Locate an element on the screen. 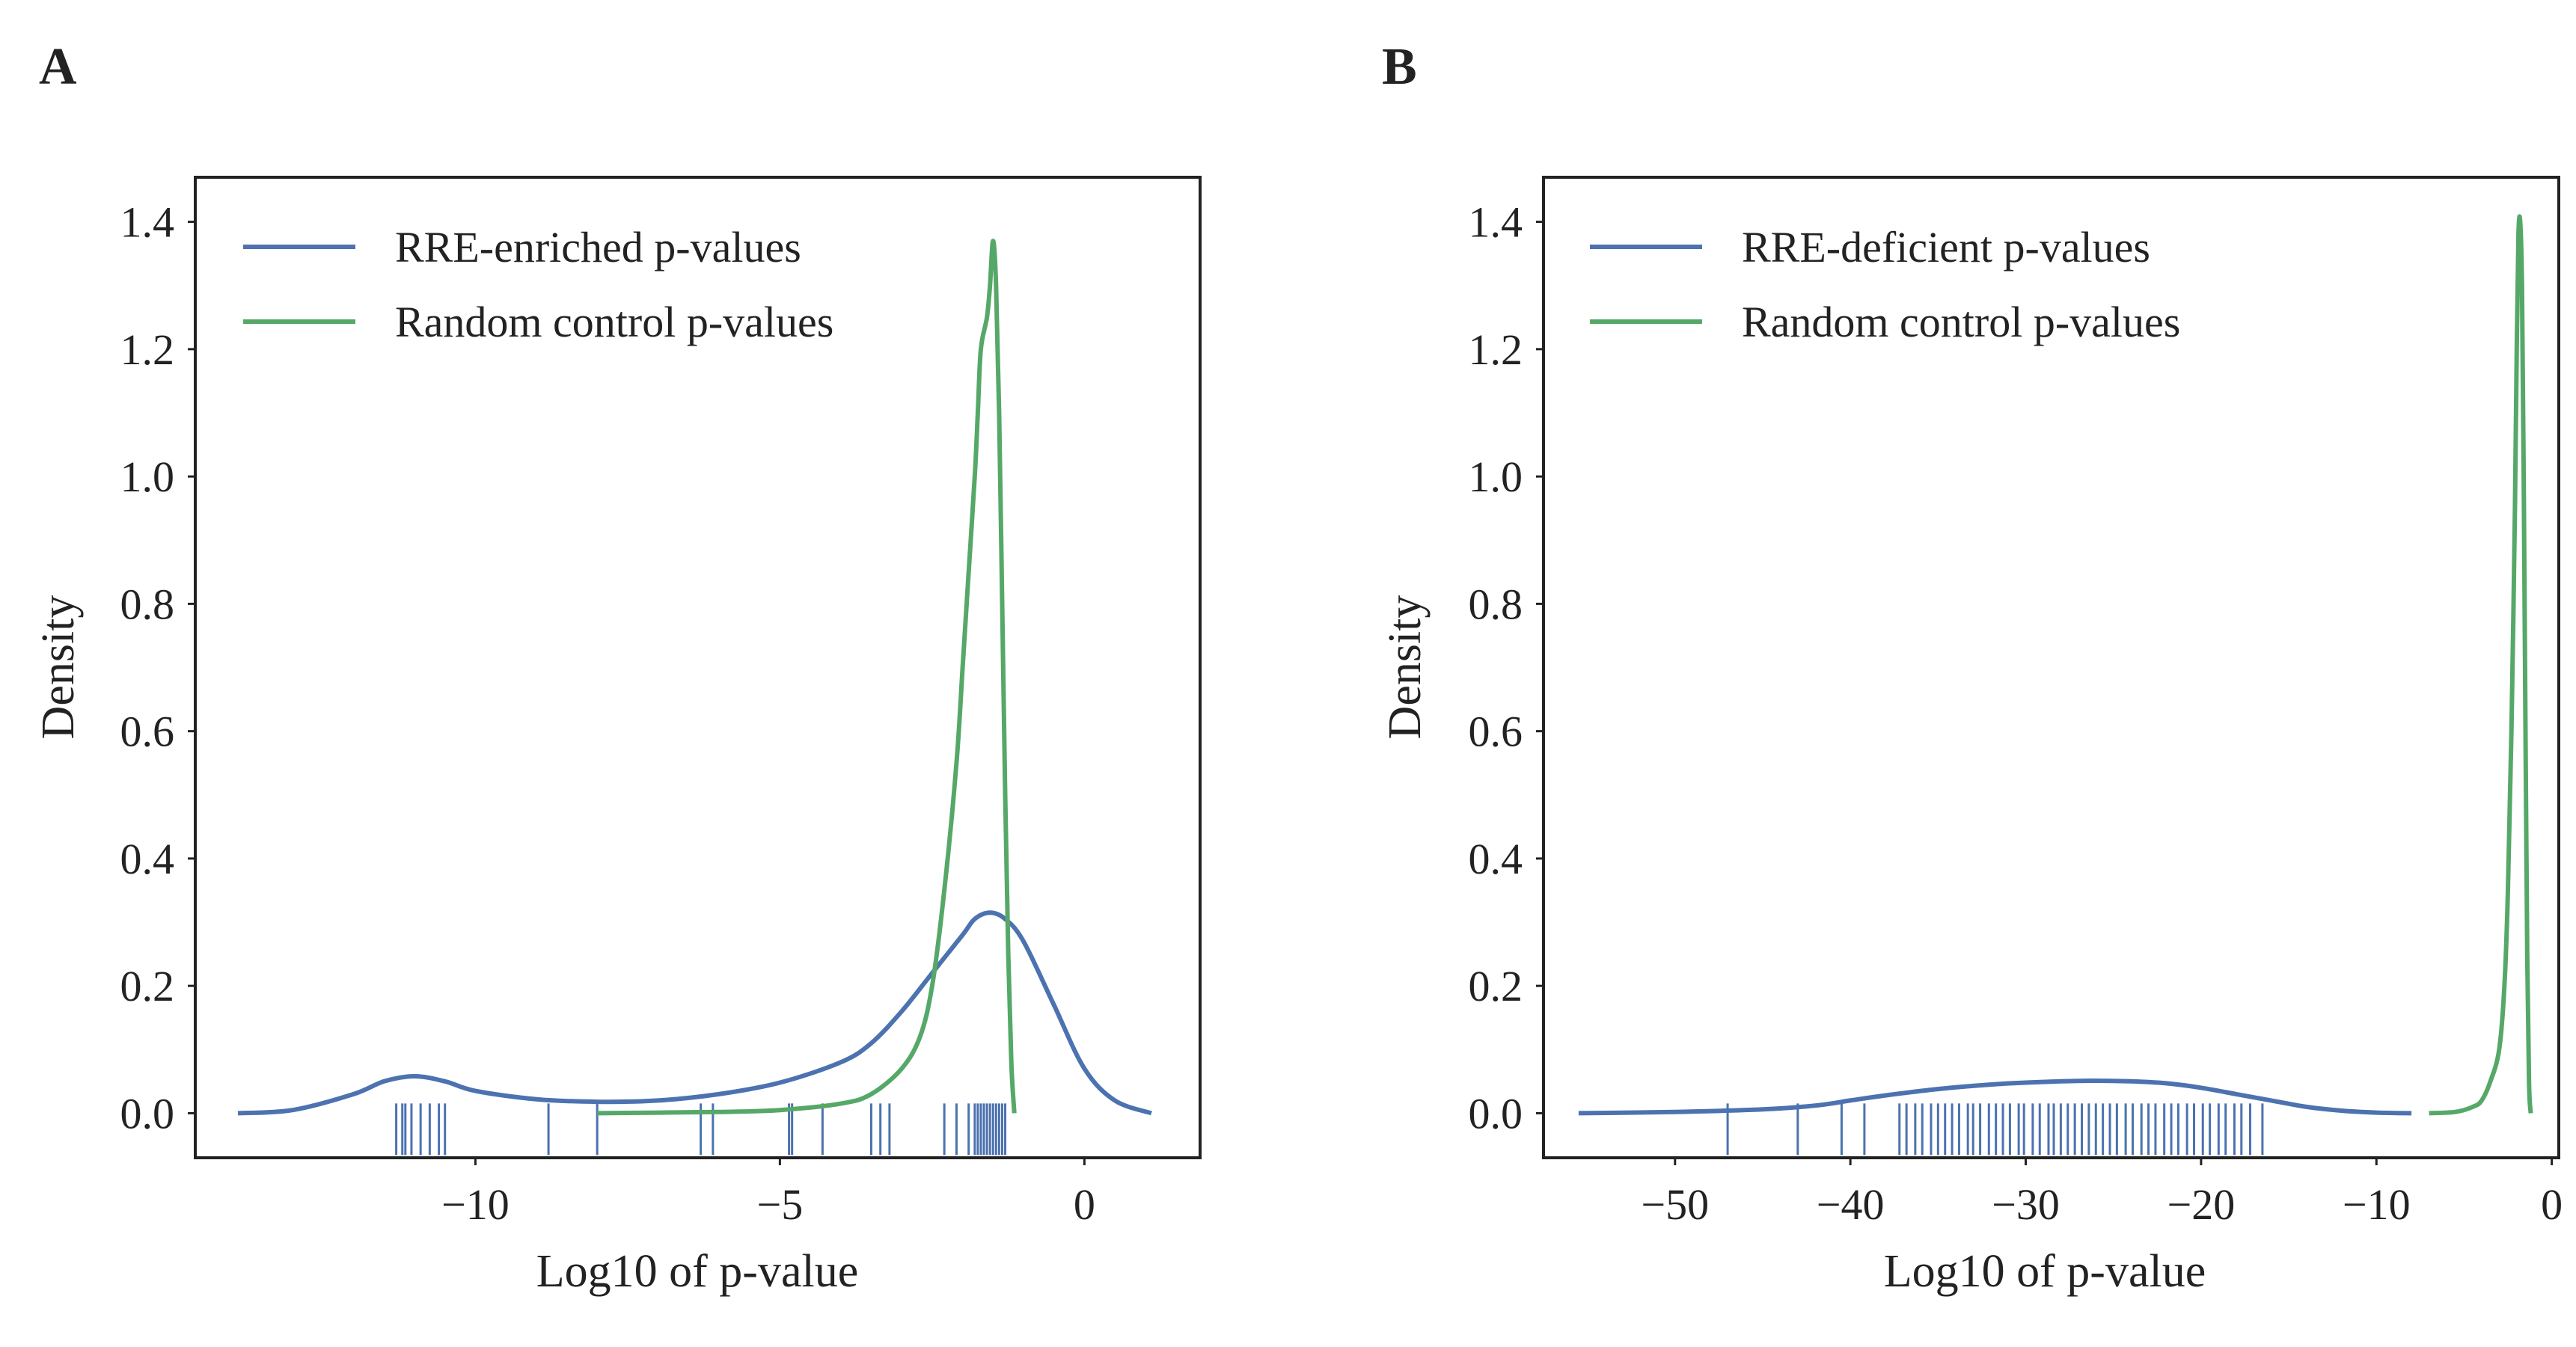 The height and width of the screenshot is (1347, 2576). panel-a-y-tick-label: 0.0 is located at coordinates (147, 1113).